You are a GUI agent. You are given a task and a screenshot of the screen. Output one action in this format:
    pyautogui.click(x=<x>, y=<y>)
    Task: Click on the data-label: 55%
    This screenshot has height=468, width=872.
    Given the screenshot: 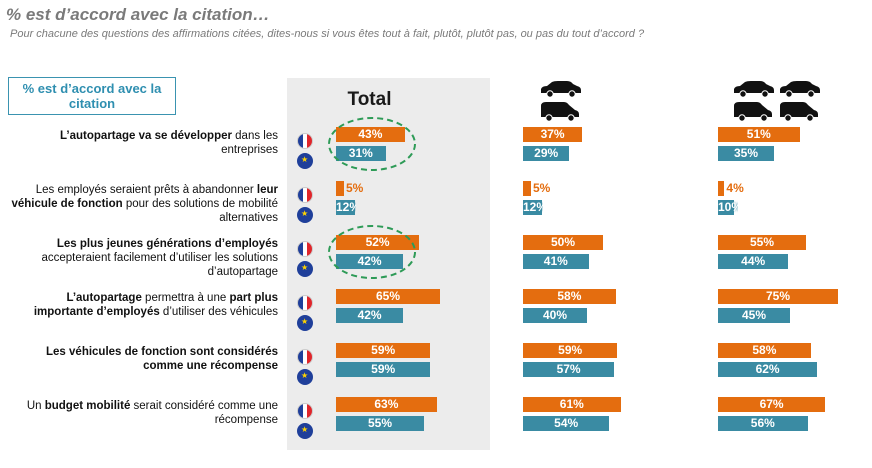 What is the action you would take?
    pyautogui.click(x=380, y=423)
    